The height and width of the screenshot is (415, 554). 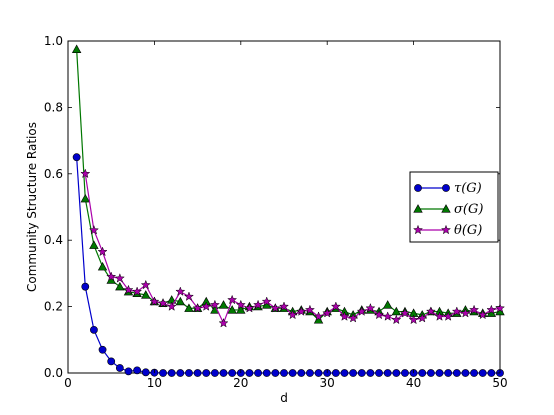 What do you see at coordinates (68, 383) in the screenshot?
I see `x-tick-label: 0` at bounding box center [68, 383].